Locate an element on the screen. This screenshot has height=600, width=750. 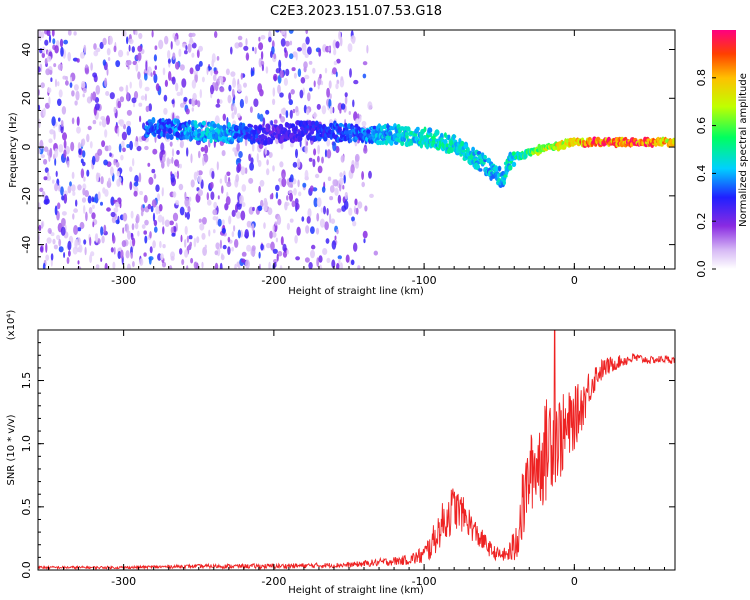
snr-y-tick-label: 1.5 is located at coordinates (26, 381).